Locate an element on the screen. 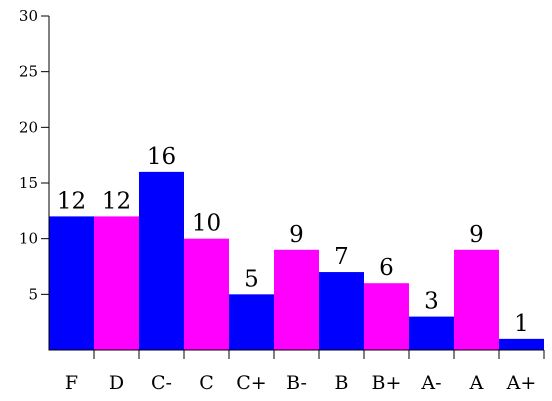 The height and width of the screenshot is (401, 552). data-label-B-: 9 is located at coordinates (296, 235).